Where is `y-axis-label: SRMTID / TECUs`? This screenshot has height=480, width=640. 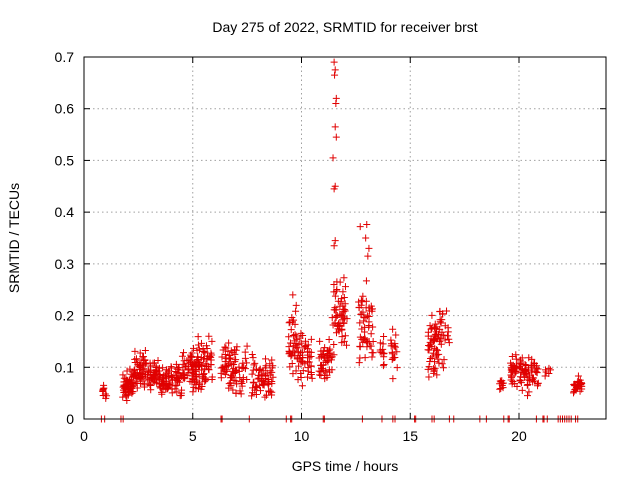 y-axis-label: SRMTID / TECUs is located at coordinates (14, 238).